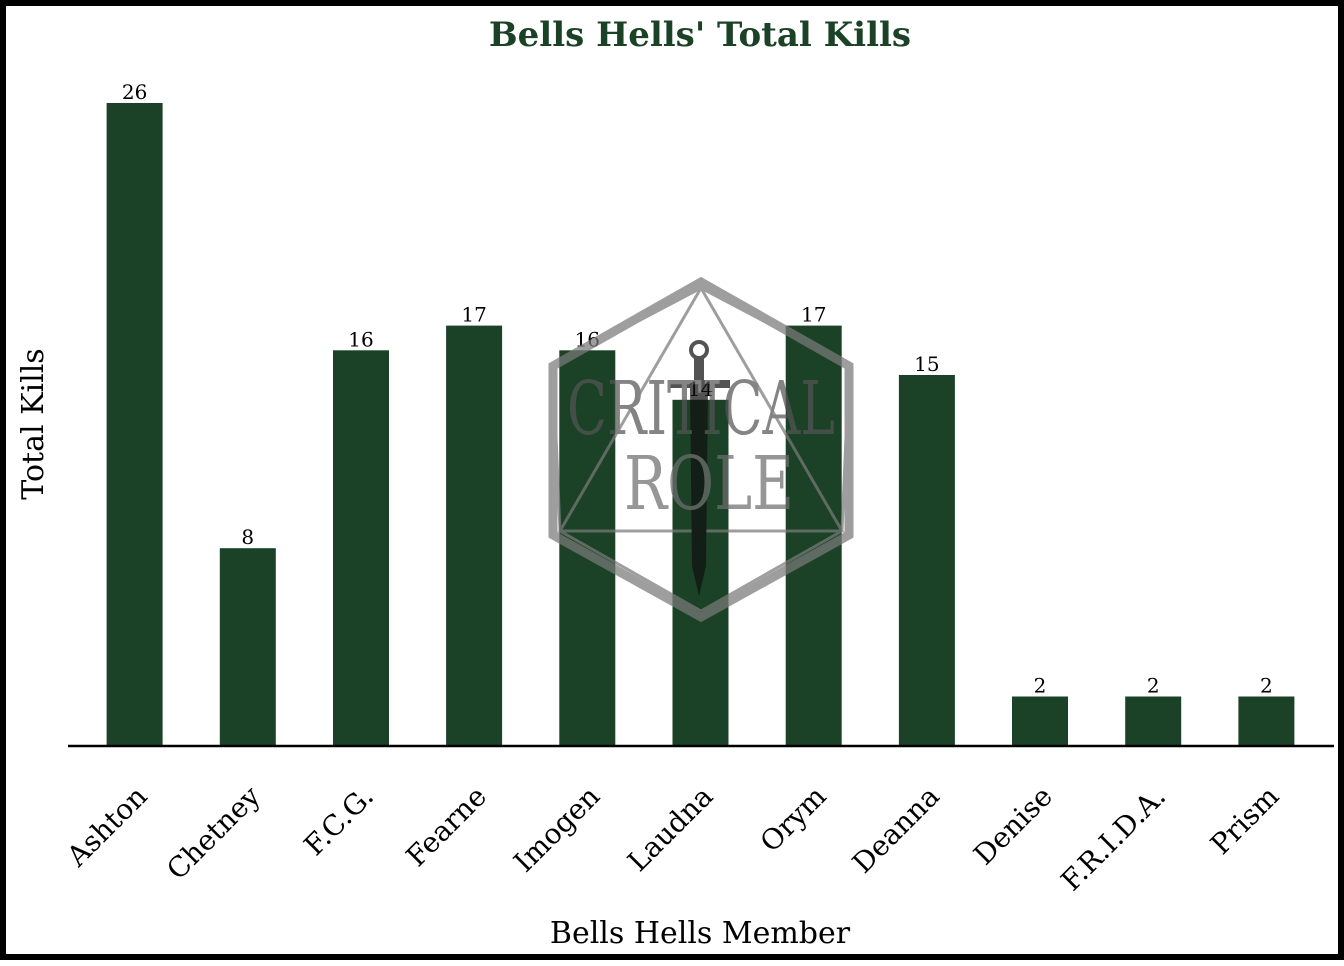 The height and width of the screenshot is (966, 1344). I want to click on watermark-line1: CRITICAL, so click(701, 409).